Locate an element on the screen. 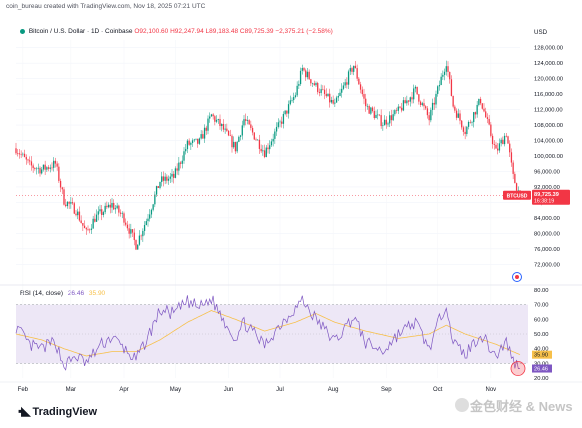 Image resolution: width=582 pixels, height=428 pixels. watermark-badge-icon is located at coordinates (462, 405).